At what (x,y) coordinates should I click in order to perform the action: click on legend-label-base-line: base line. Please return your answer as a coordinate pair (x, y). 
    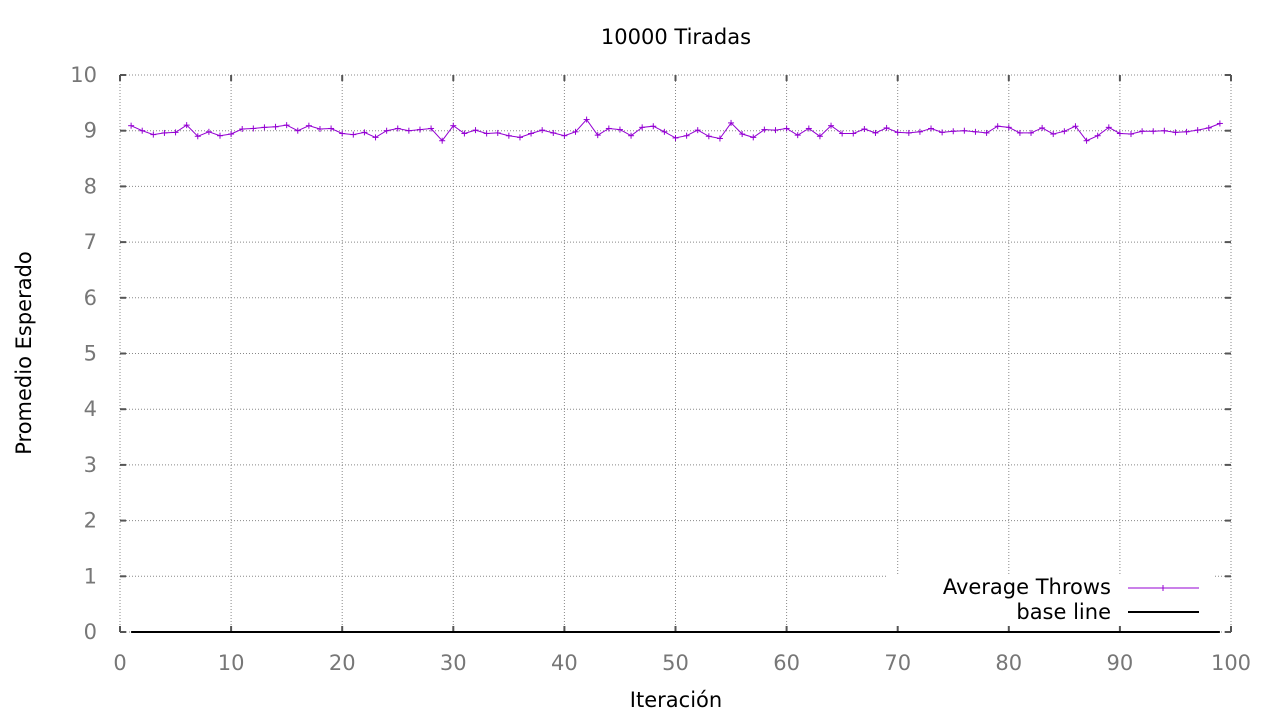
    Looking at the image, I should click on (1063, 612).